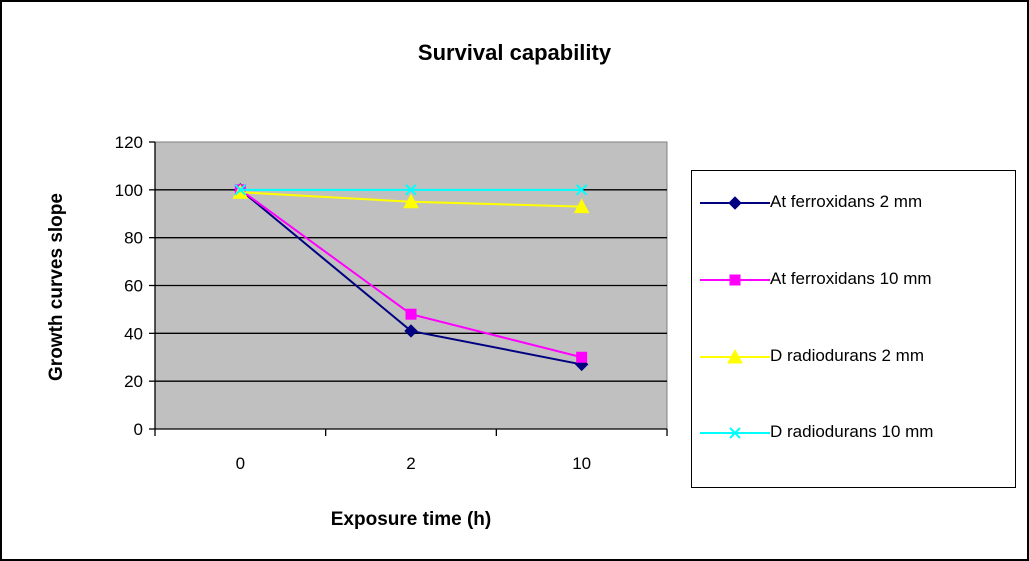 The height and width of the screenshot is (561, 1029). Describe the element at coordinates (133, 286) in the screenshot. I see `y-tick-label: 60` at that location.